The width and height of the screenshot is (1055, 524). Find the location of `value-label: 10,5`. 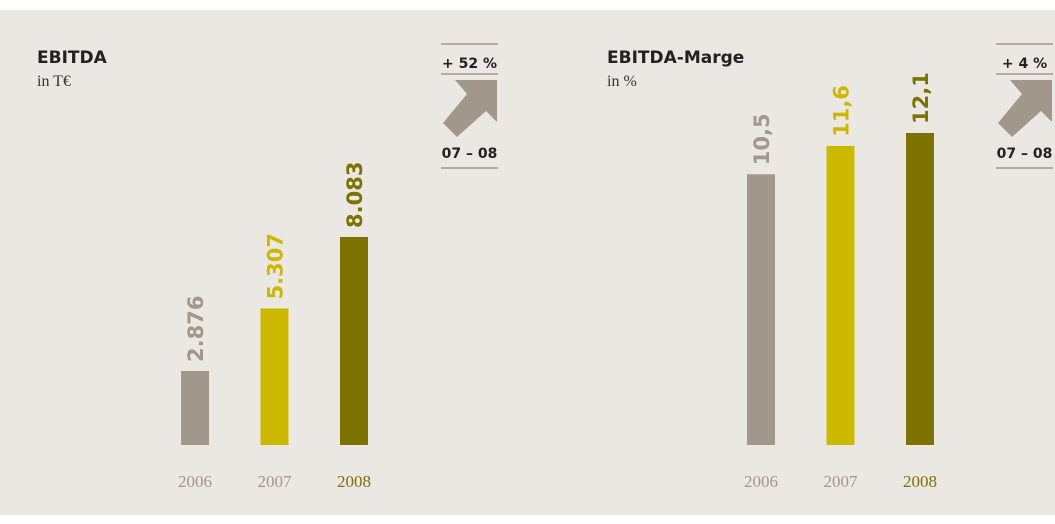

value-label: 10,5 is located at coordinates (762, 139).